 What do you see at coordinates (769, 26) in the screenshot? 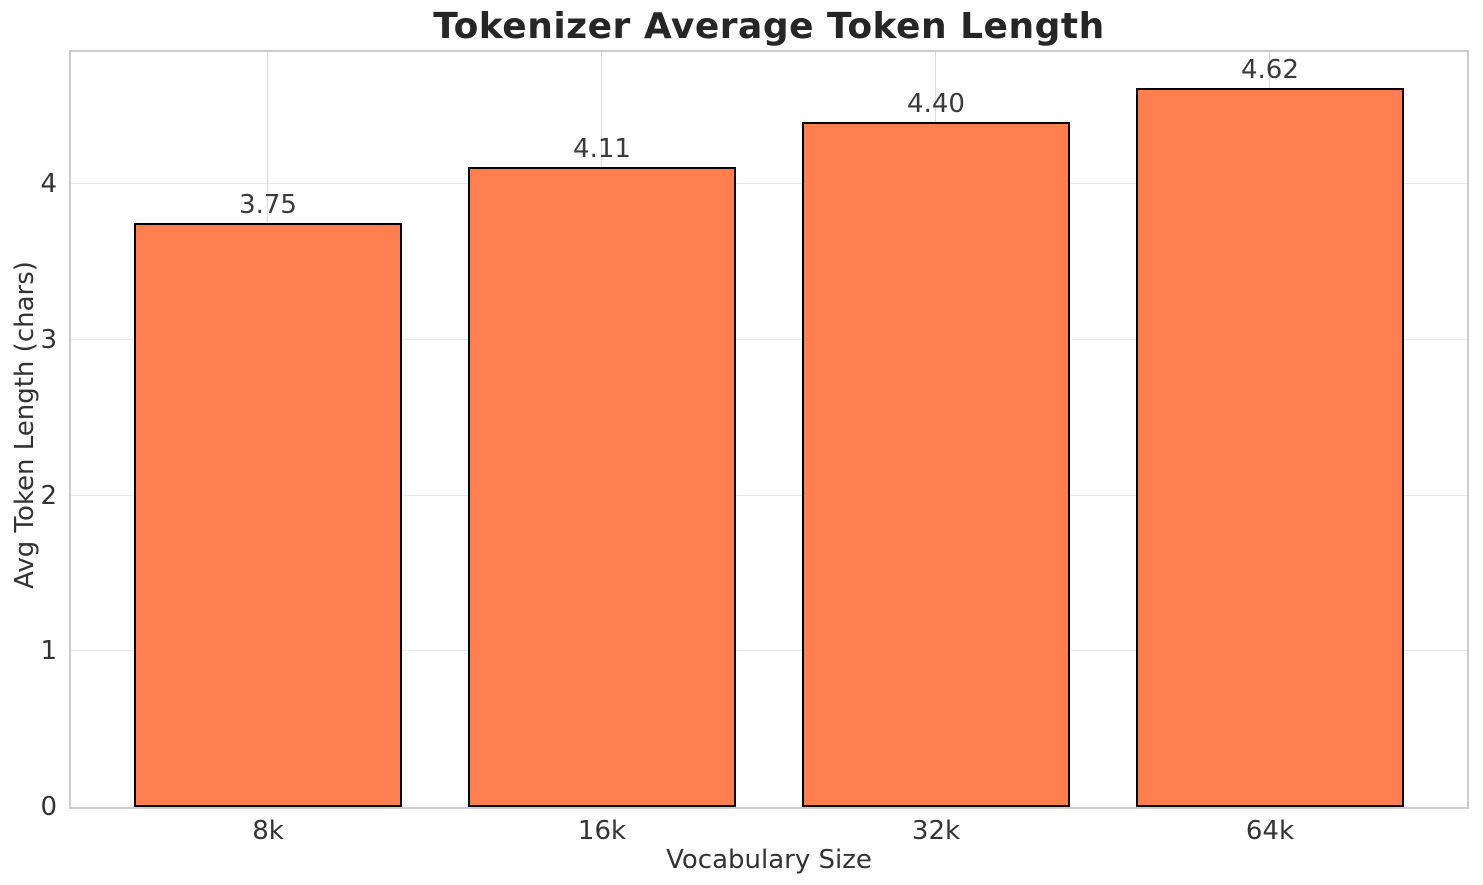
I see `chart-title: Tokenizer Average Token Length` at bounding box center [769, 26].